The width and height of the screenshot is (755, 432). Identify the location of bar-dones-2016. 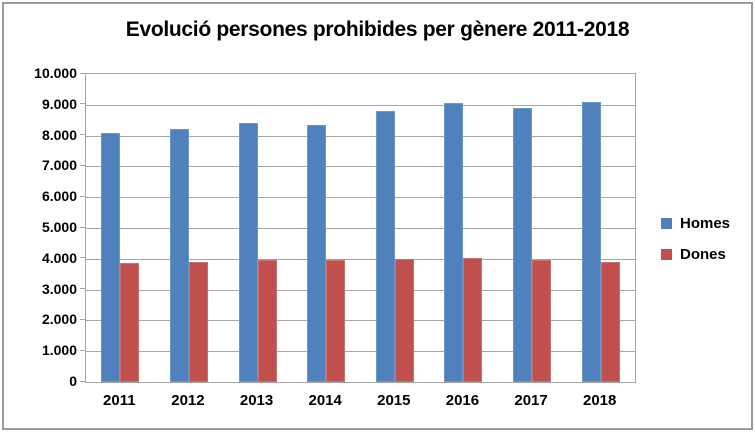
(473, 319).